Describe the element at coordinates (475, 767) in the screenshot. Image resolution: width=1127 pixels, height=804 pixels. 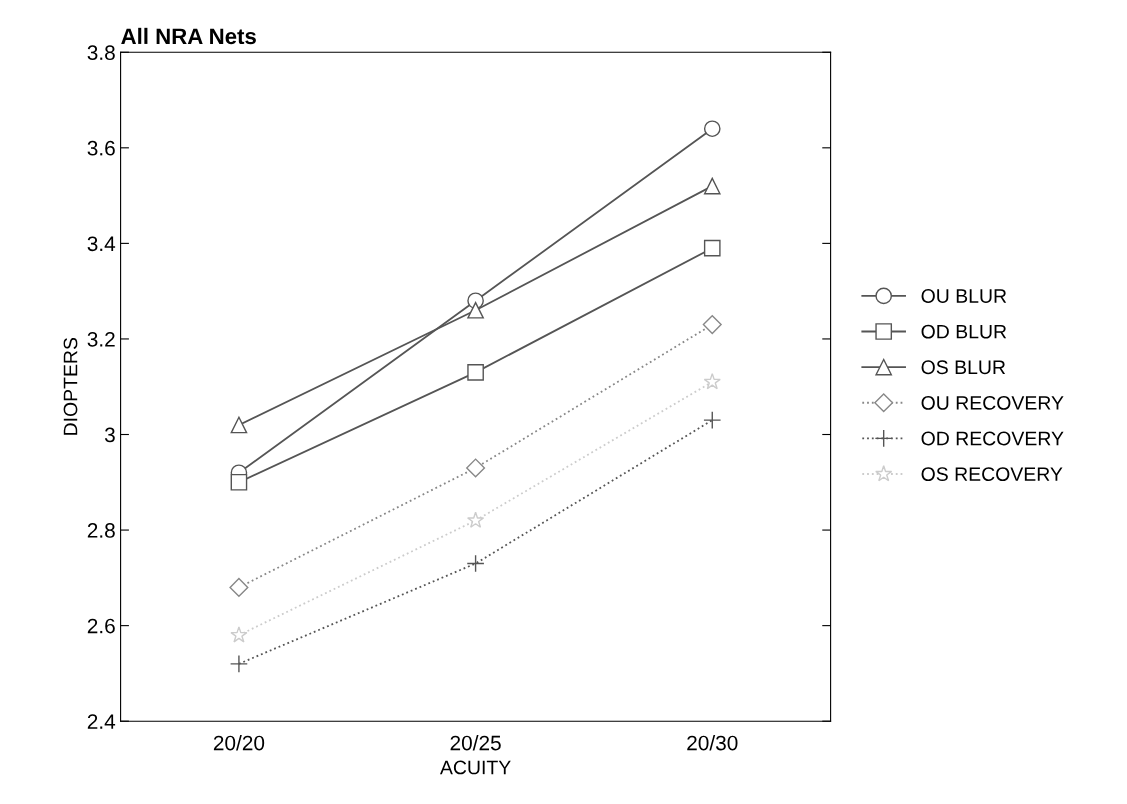
I see `x-axis-title: ACUITY` at that location.